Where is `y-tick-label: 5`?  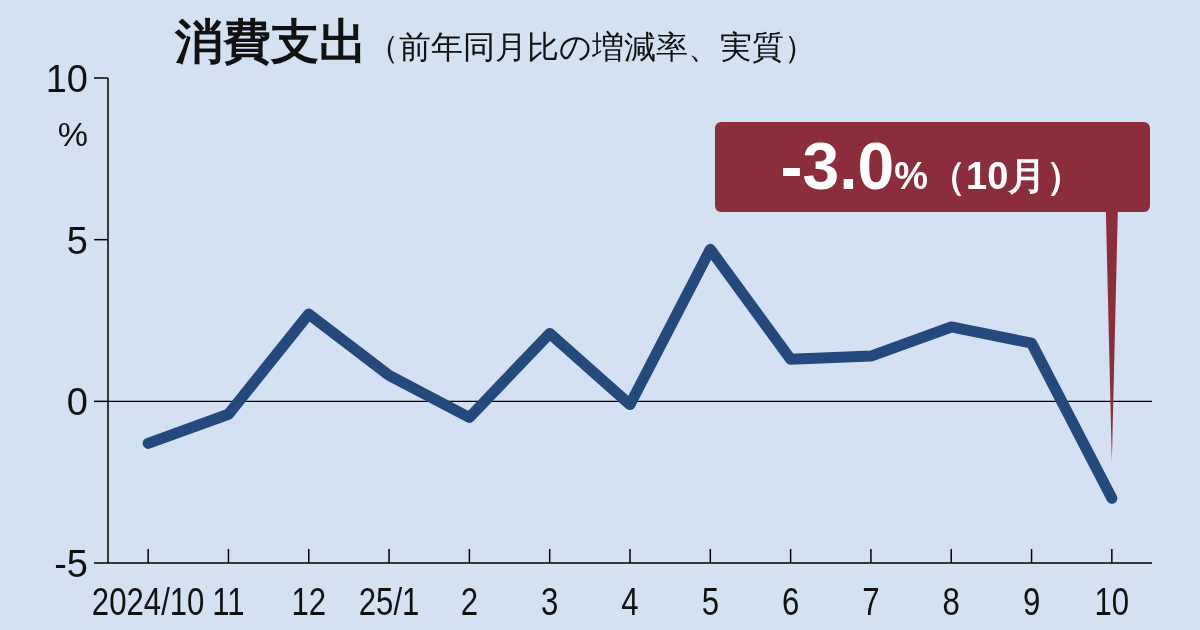 y-tick-label: 5 is located at coordinates (77, 240).